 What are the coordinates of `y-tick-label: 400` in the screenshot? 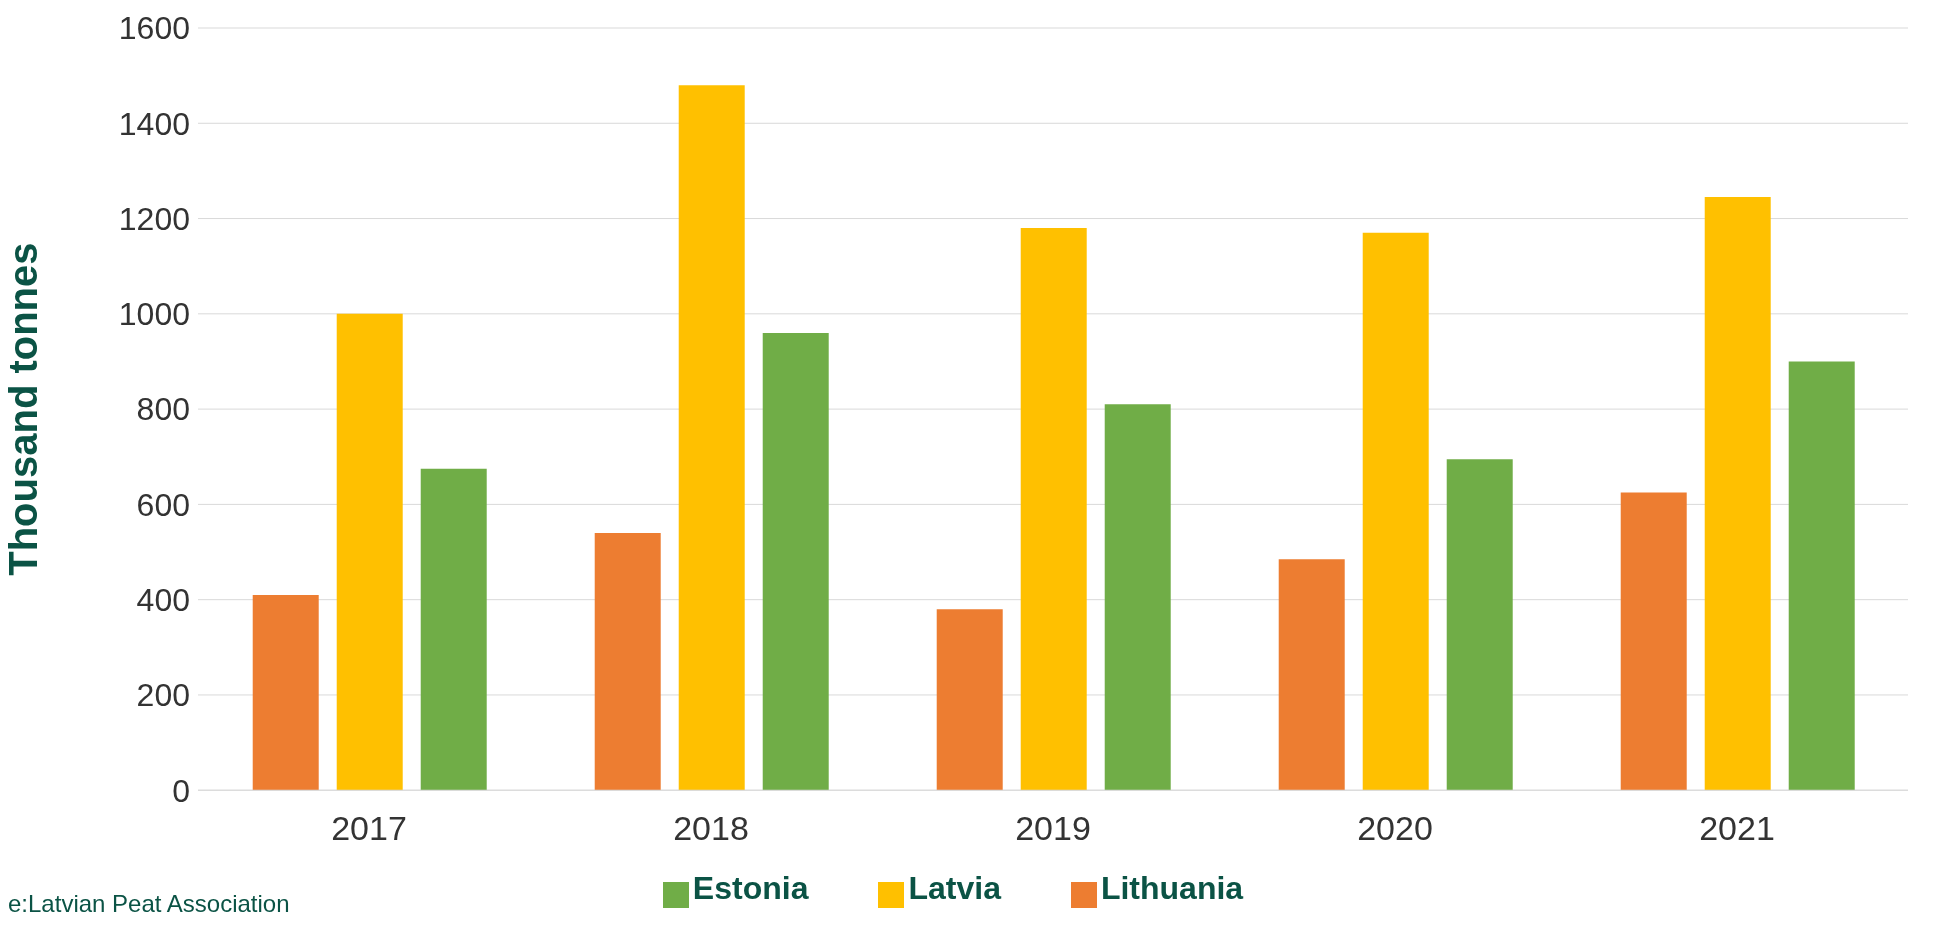 It's located at (163, 600).